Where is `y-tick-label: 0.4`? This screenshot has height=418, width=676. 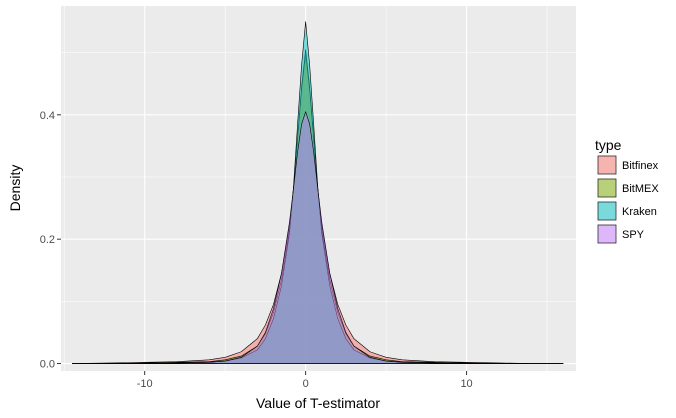 y-tick-label: 0.4 is located at coordinates (47, 116).